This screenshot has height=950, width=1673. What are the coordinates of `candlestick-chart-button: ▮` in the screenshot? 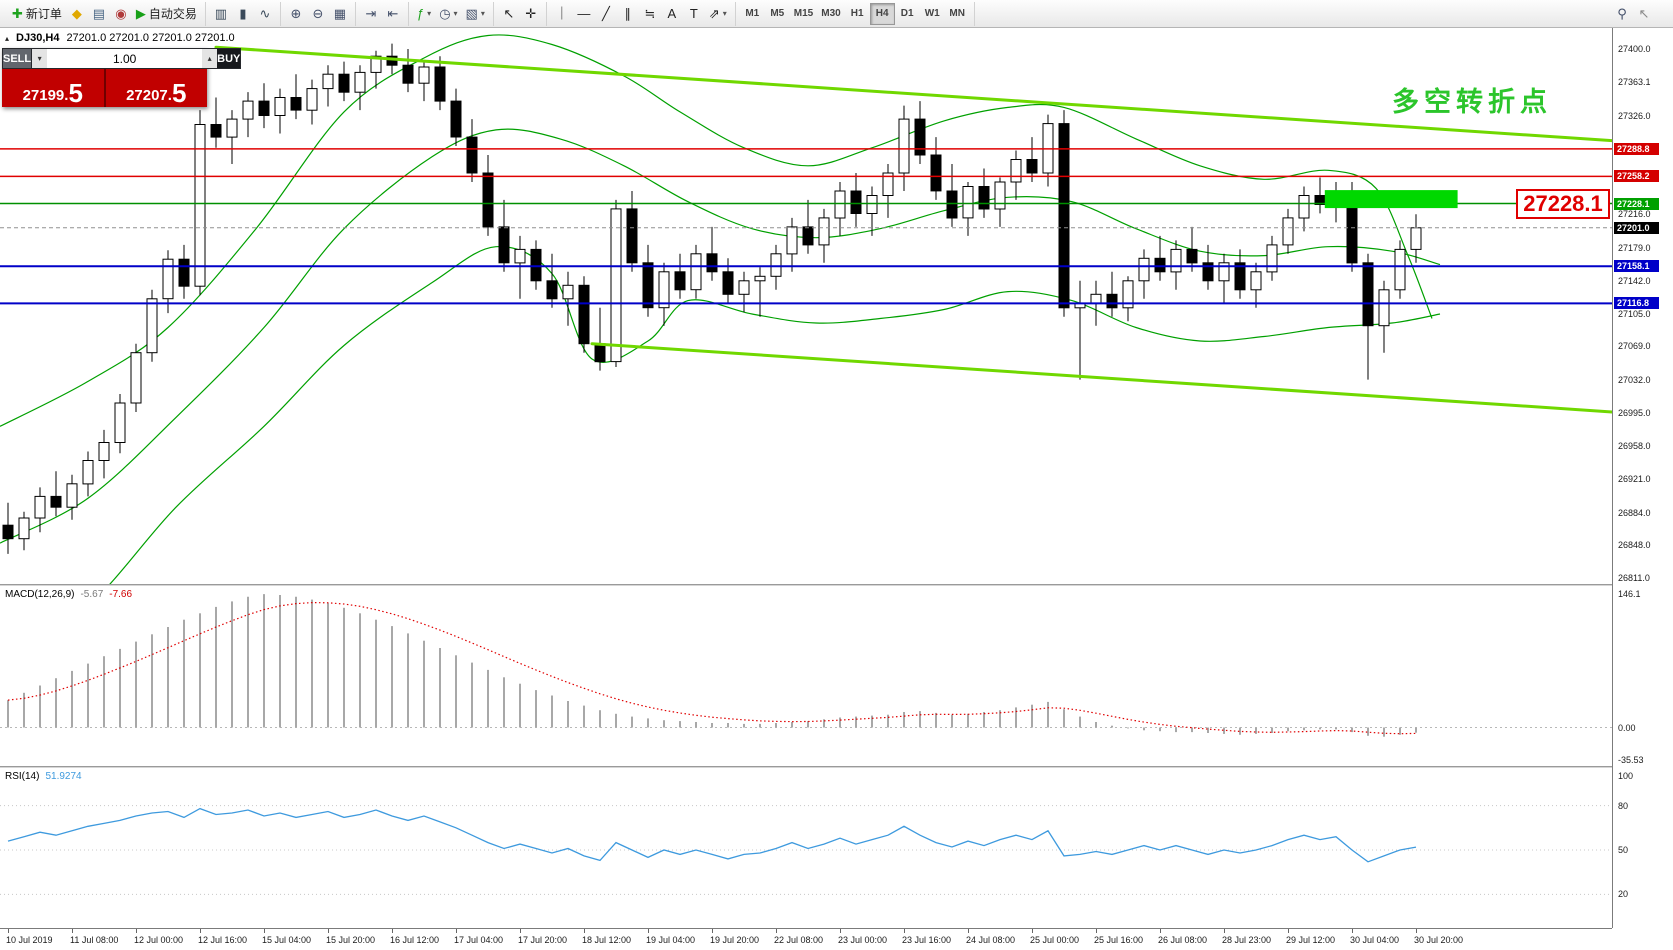 It's located at (243, 14).